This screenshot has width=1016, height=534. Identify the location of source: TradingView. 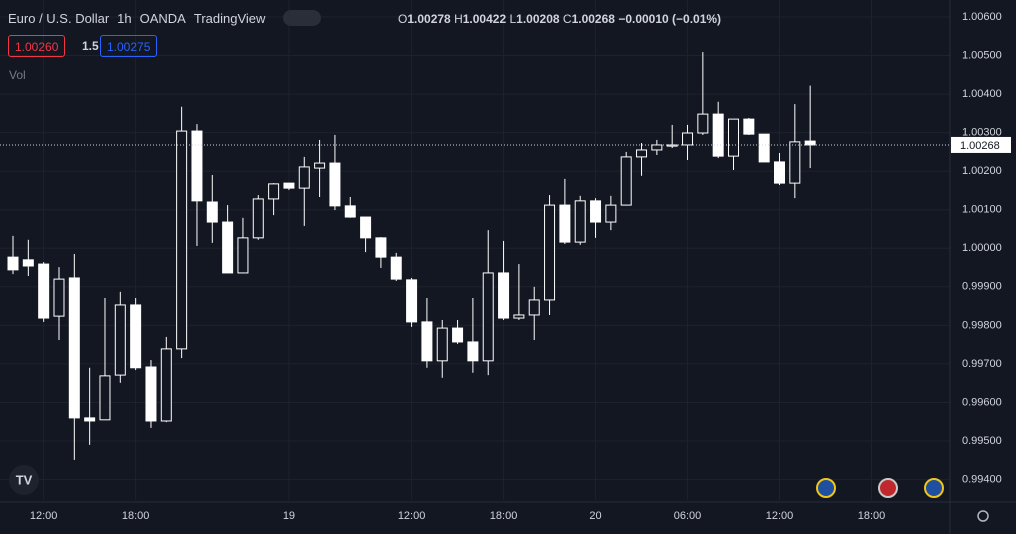
(229, 18).